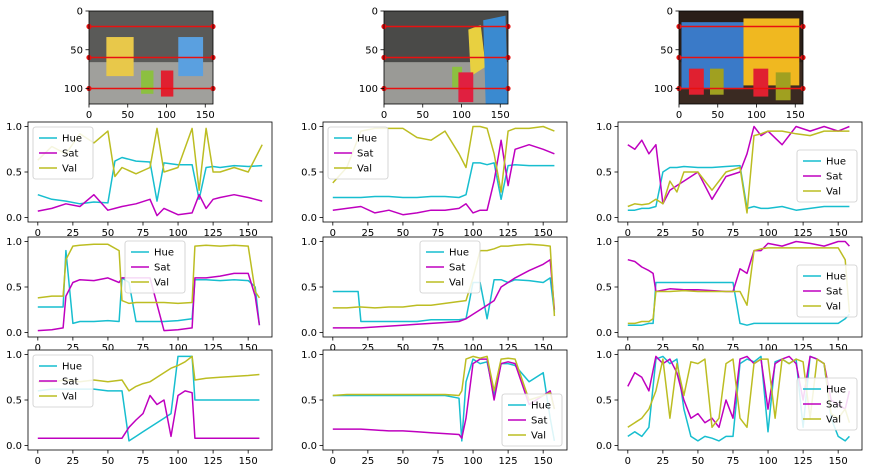 This screenshot has width=883, height=475. I want to click on image-panel-3: 0 50 100 150 0 50 100, so click(730, 64).